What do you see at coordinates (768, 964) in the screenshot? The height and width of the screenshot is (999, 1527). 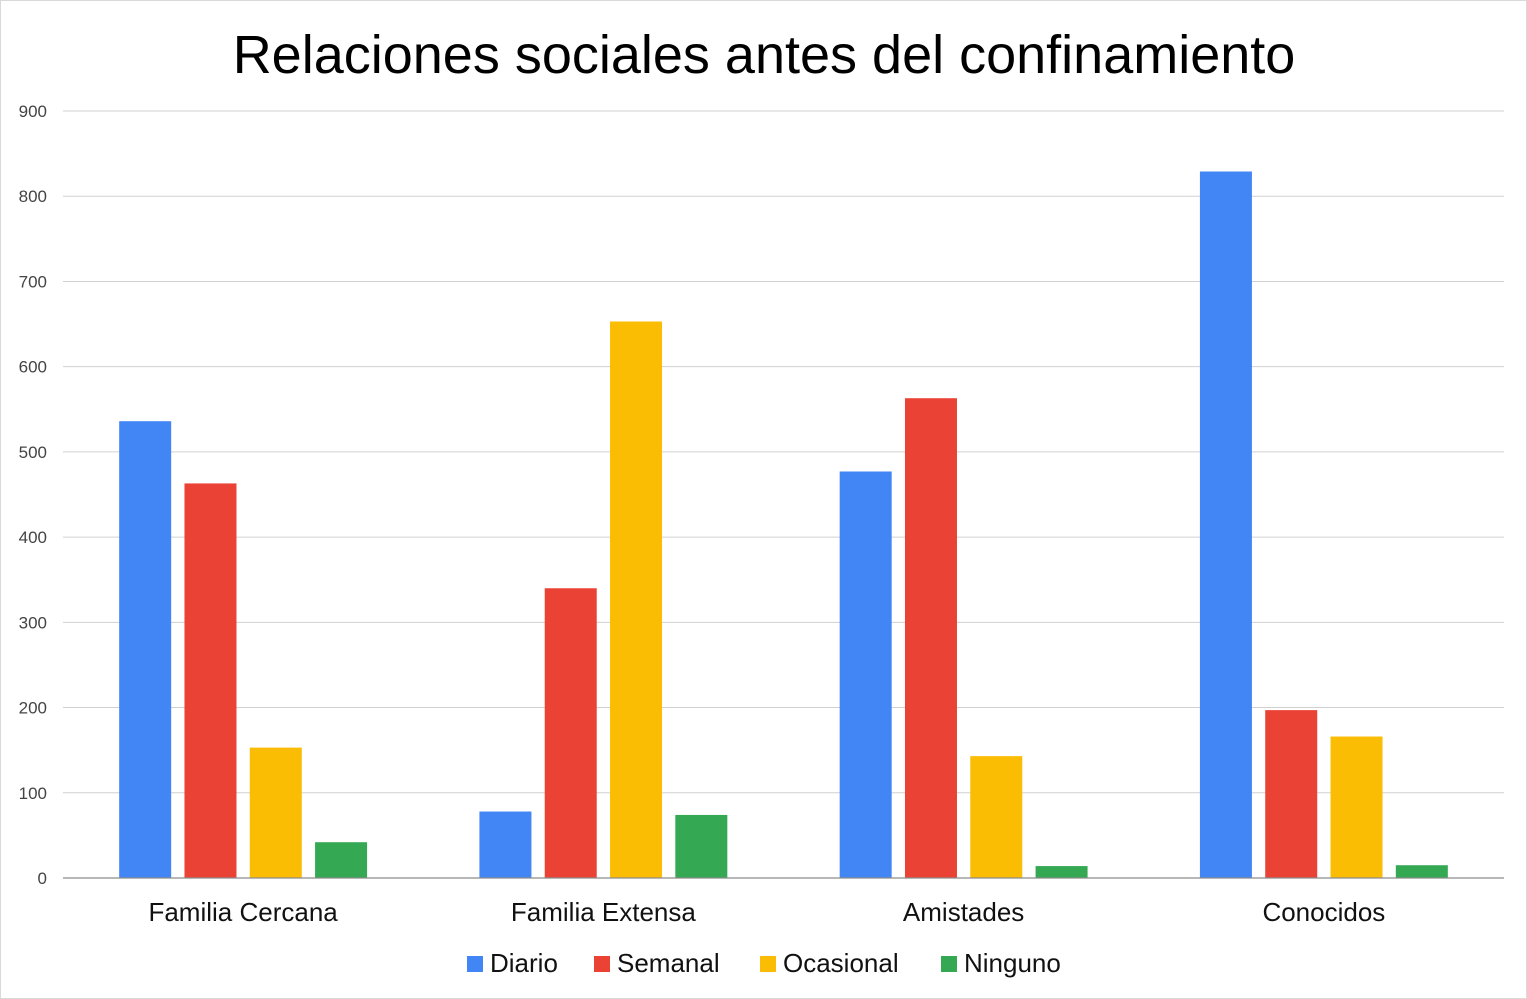 I see `legend-swatch-ocasional` at bounding box center [768, 964].